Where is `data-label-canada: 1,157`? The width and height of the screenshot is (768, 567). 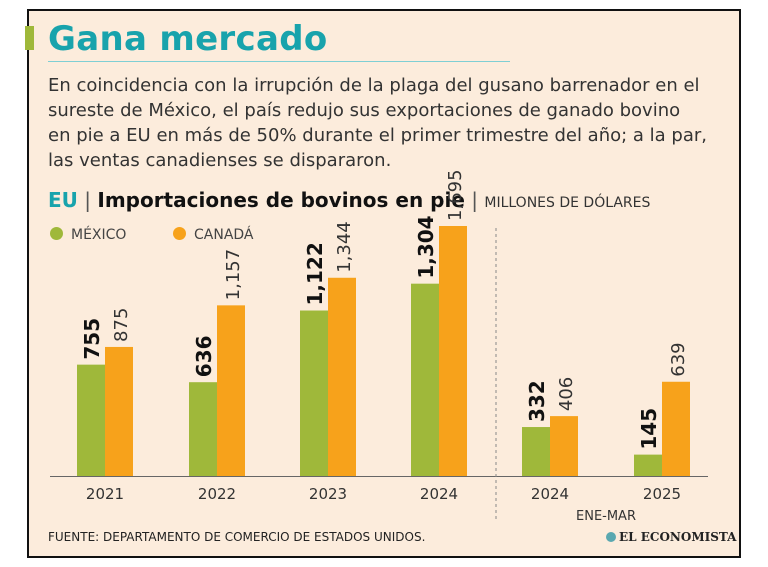 data-label-canada: 1,157 is located at coordinates (233, 275).